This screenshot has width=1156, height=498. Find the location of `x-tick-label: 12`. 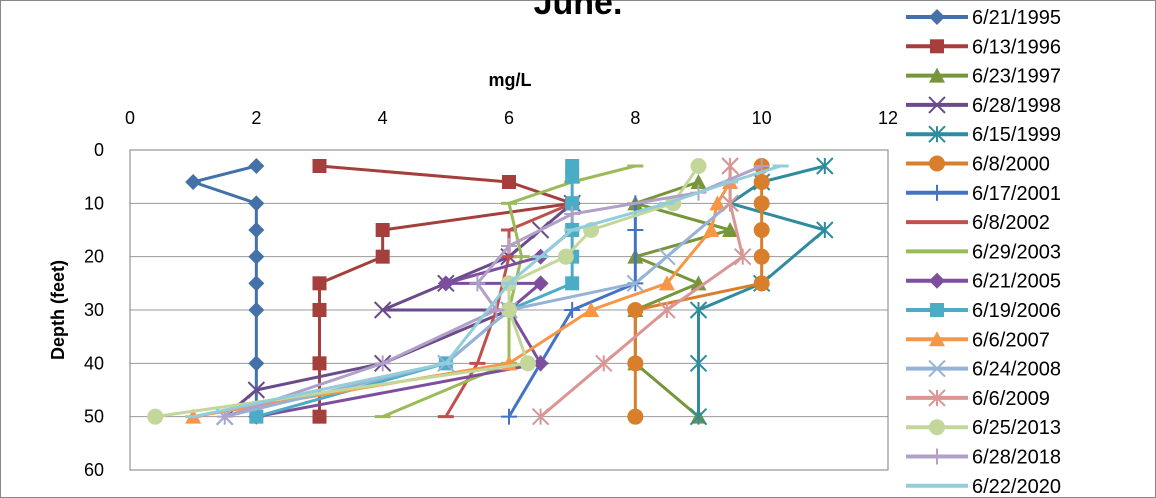

x-tick-label: 12 is located at coordinates (888, 118).